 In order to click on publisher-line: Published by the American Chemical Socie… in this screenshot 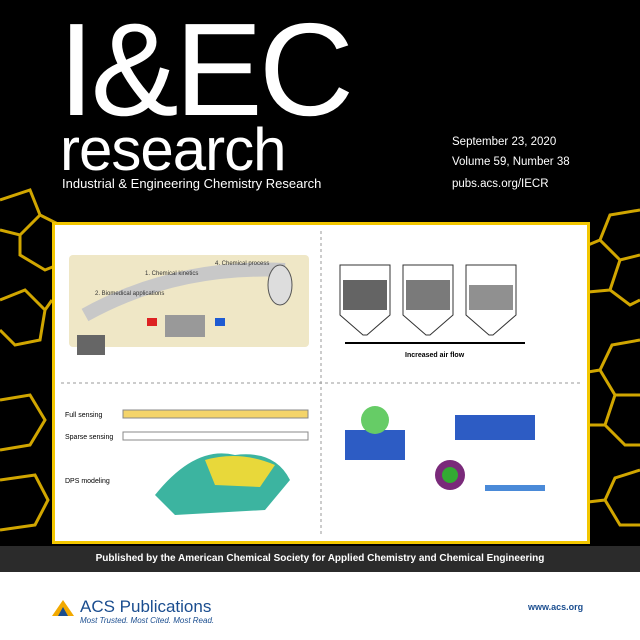, I will do `click(320, 559)`.